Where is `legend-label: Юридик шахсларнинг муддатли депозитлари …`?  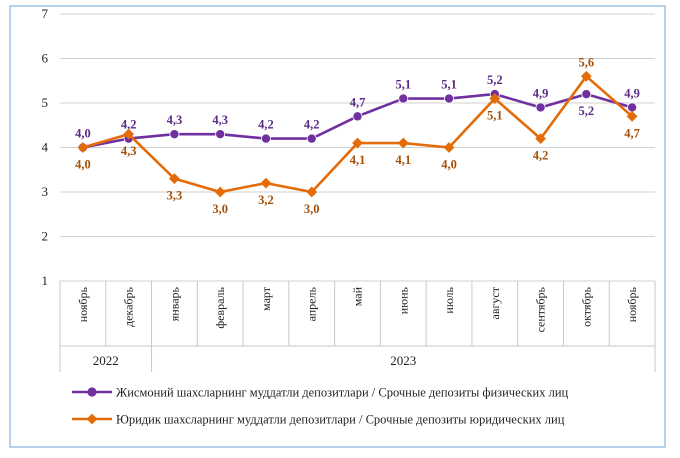 legend-label: Юридик шахсларнинг муддатли депозитлари … is located at coordinates (340, 420).